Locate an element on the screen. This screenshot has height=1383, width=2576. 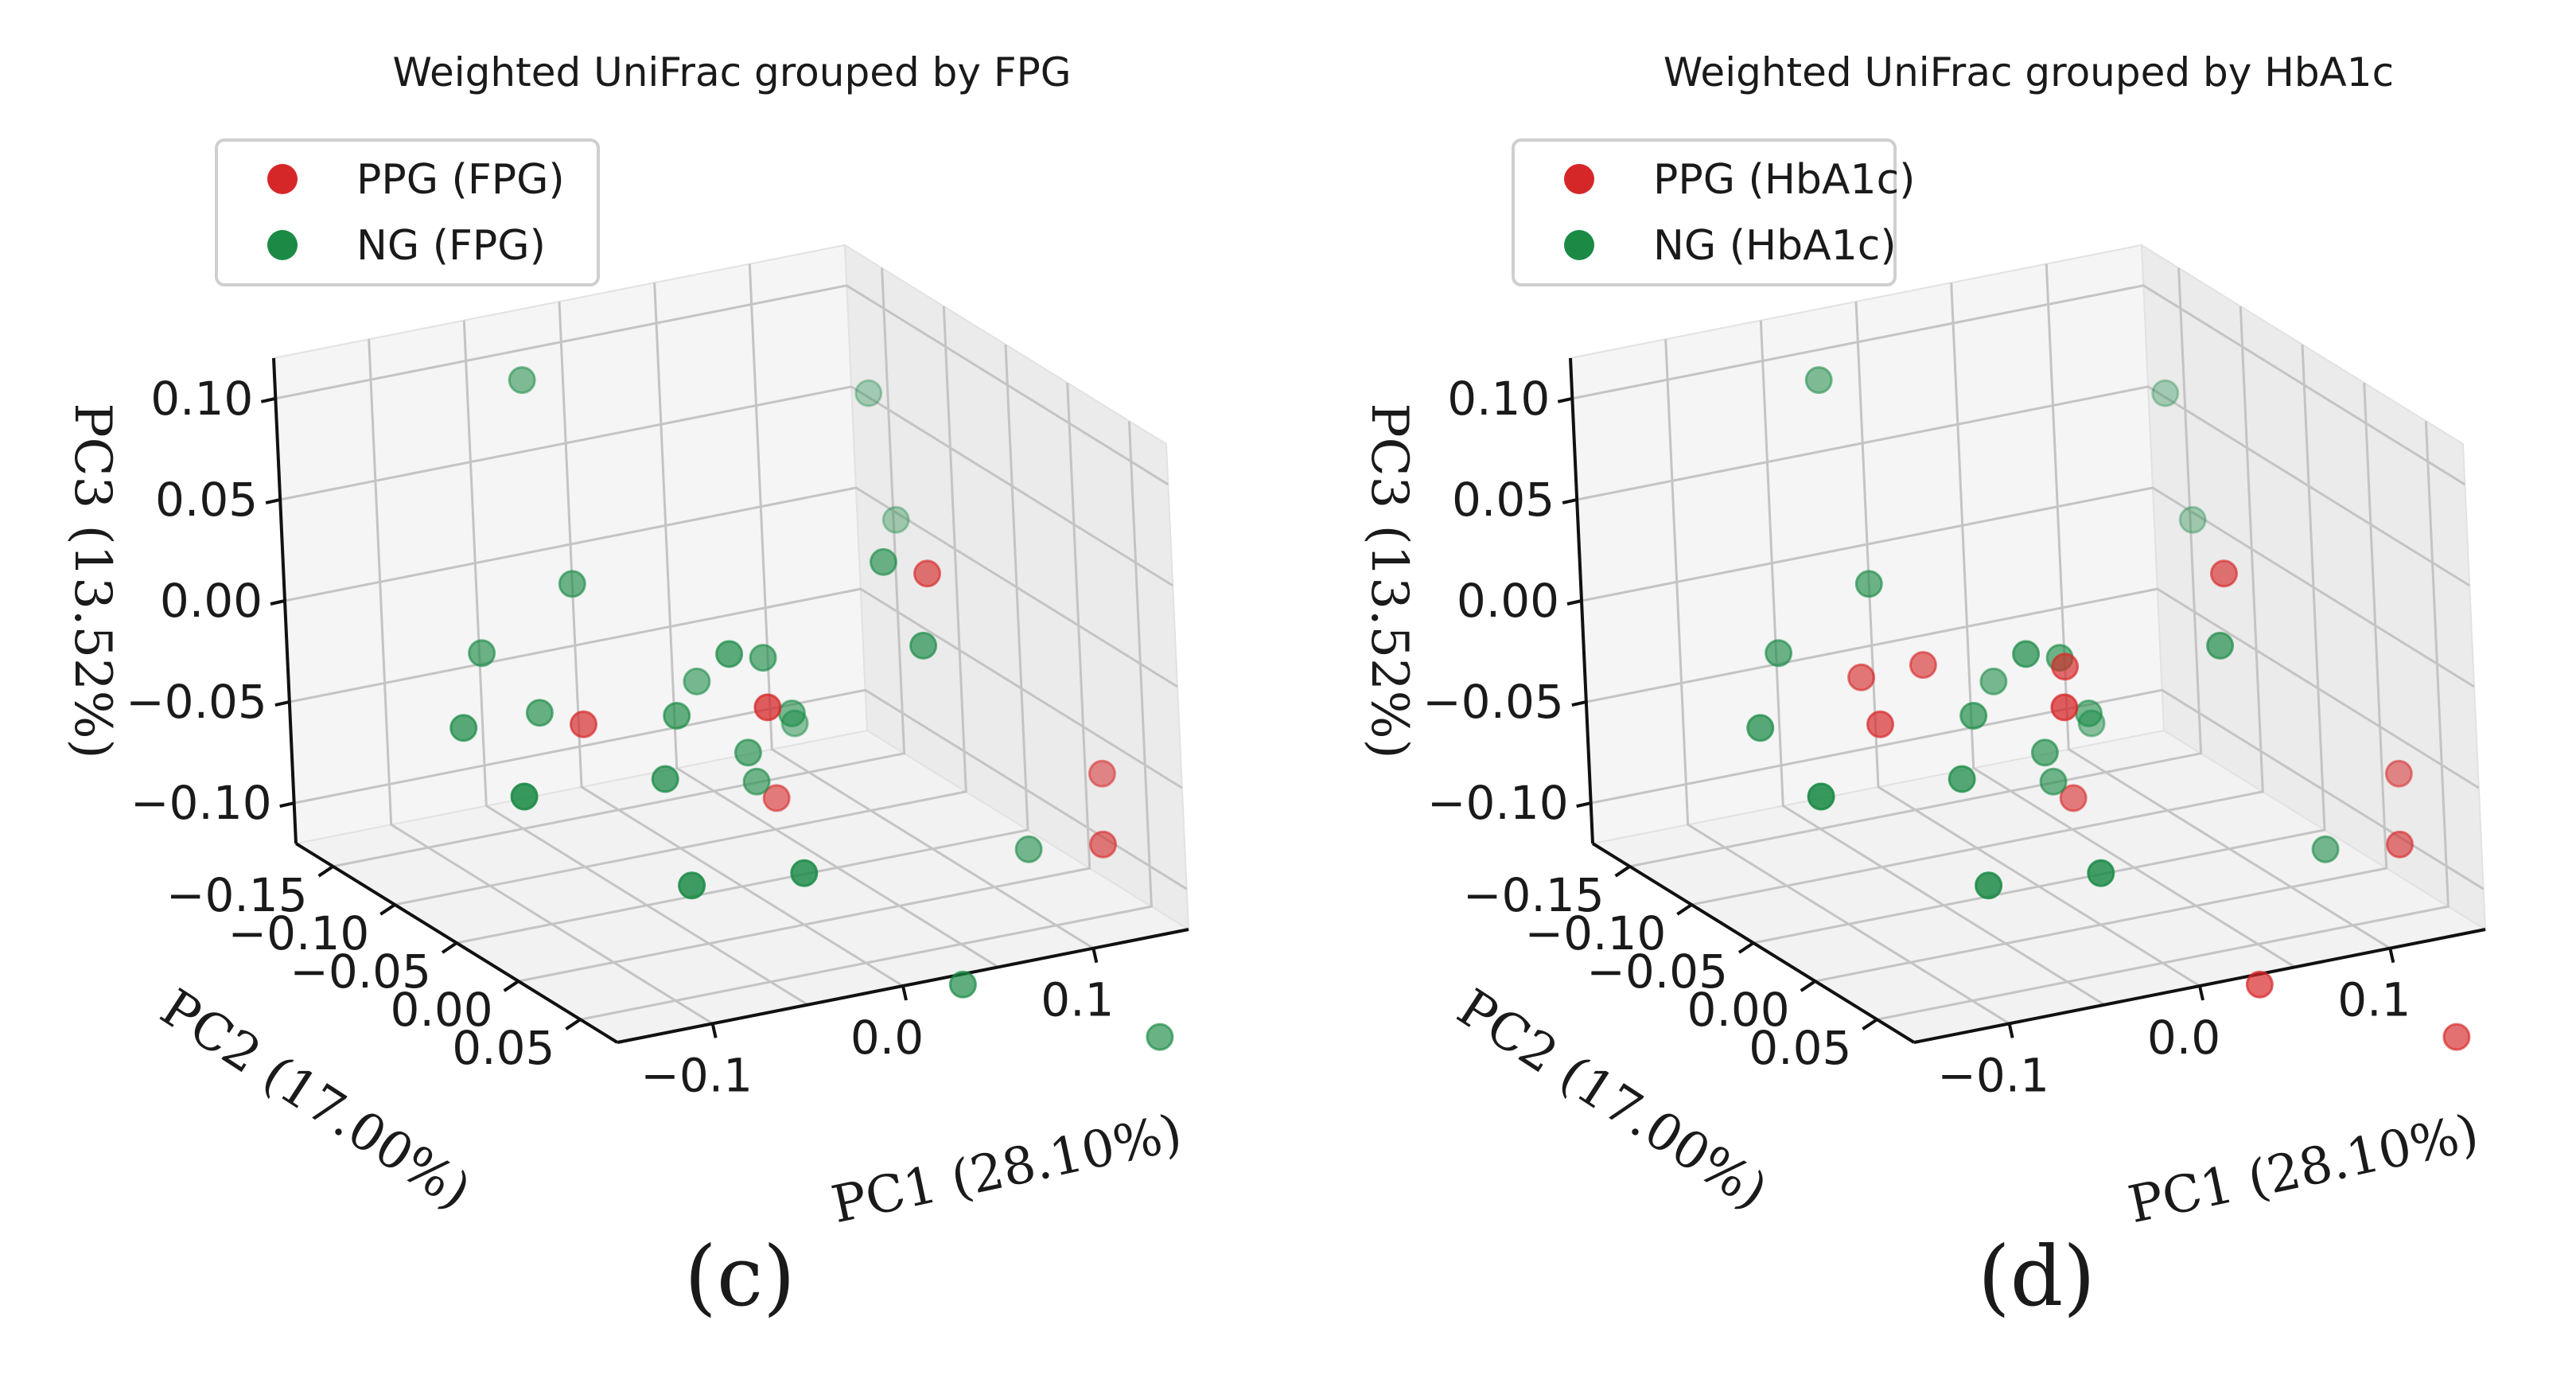
legend: PPG (HbA1c) NG (HbA1c) is located at coordinates (1714, 212).